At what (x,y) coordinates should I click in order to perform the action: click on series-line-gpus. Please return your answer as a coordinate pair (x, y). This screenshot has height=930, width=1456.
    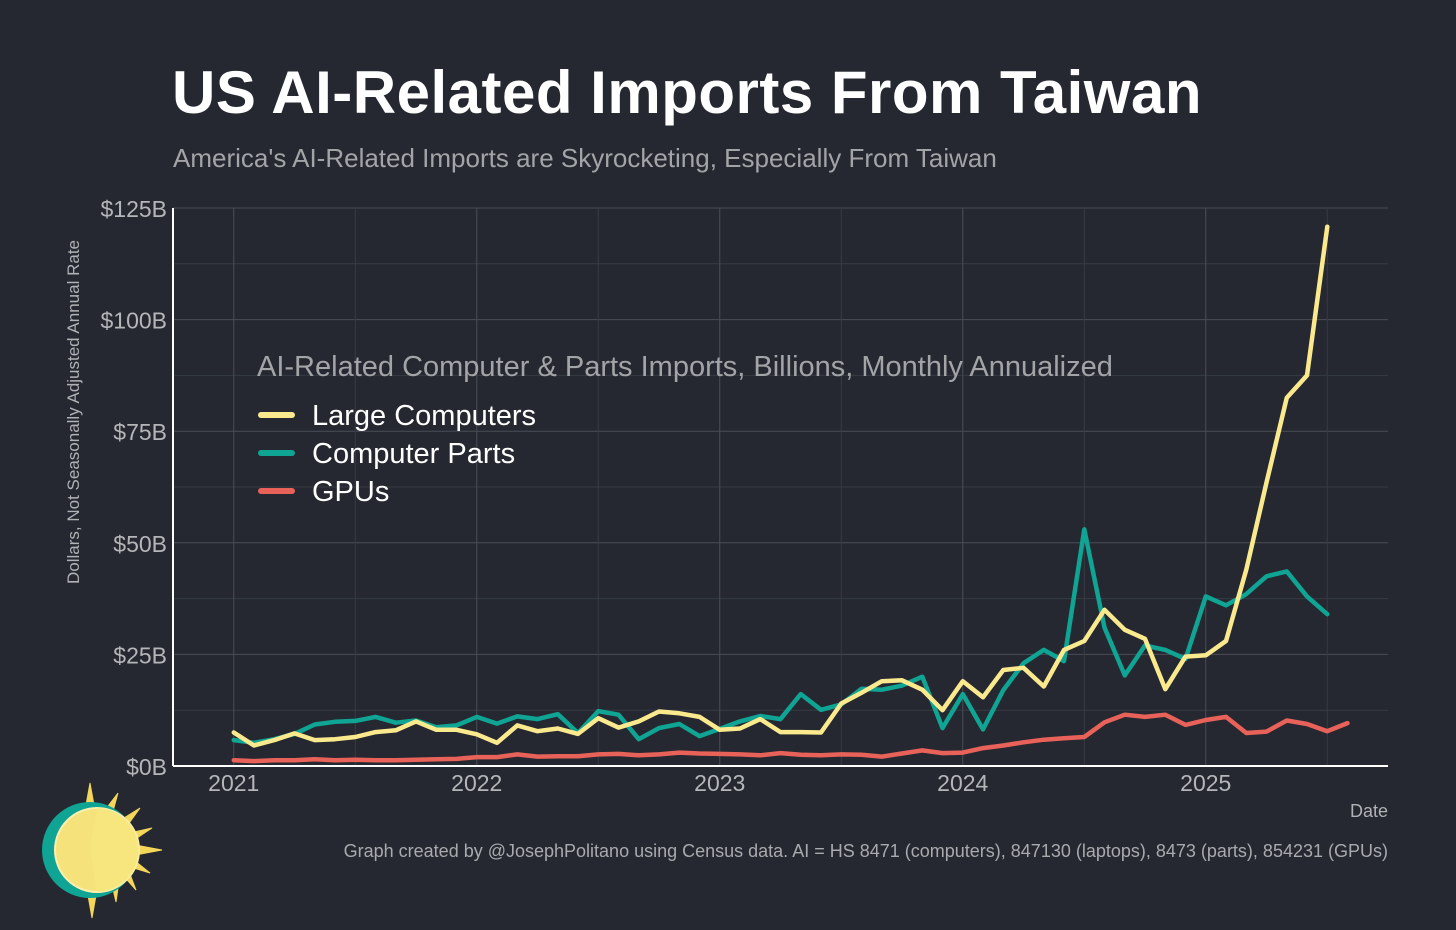
    Looking at the image, I should click on (790, 738).